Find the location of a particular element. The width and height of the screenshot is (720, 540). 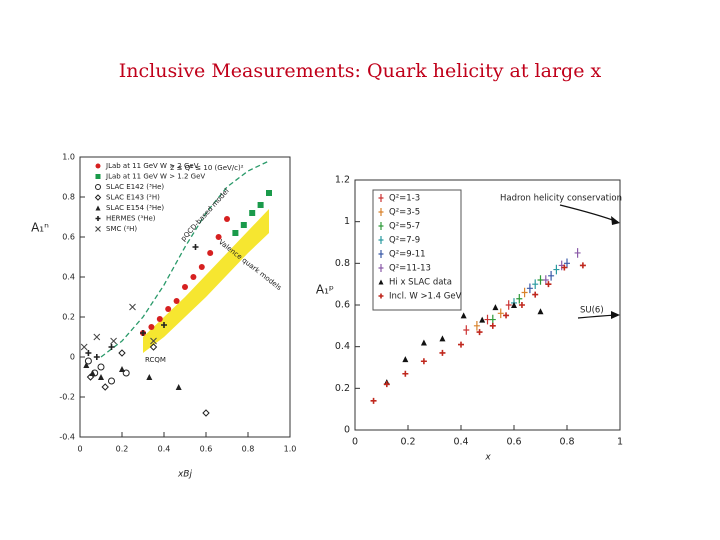

x-axis-label: x is located at coordinates (487, 458).